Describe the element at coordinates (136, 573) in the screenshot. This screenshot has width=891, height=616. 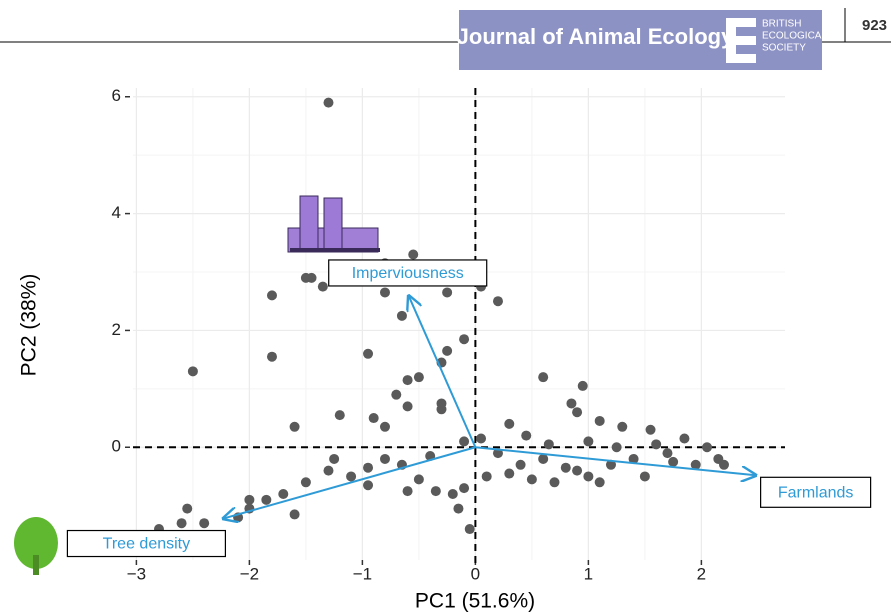
I see `x-tick-label: −3` at that location.